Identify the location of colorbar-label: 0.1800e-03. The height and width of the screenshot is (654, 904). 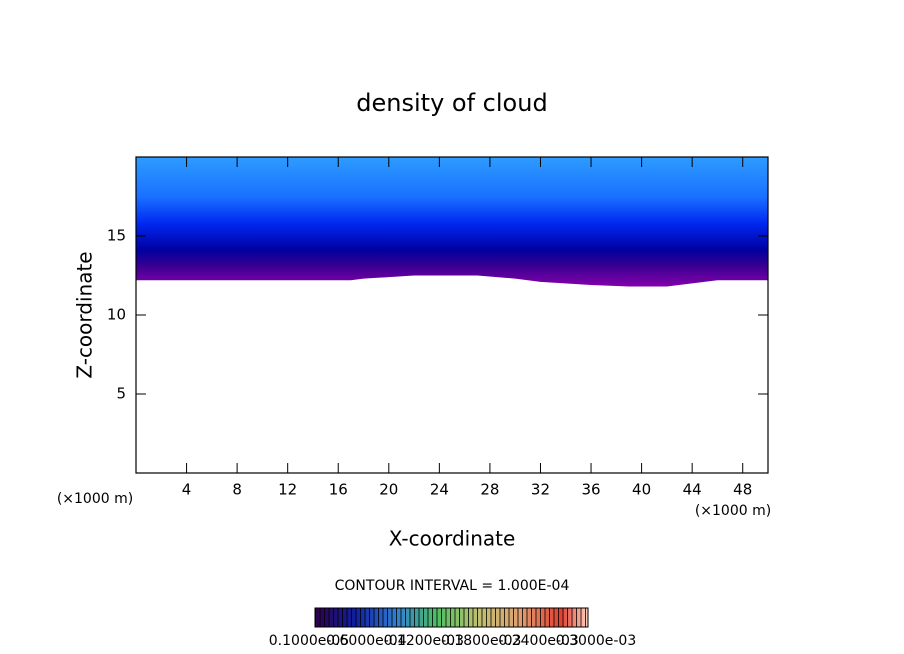
(481, 641).